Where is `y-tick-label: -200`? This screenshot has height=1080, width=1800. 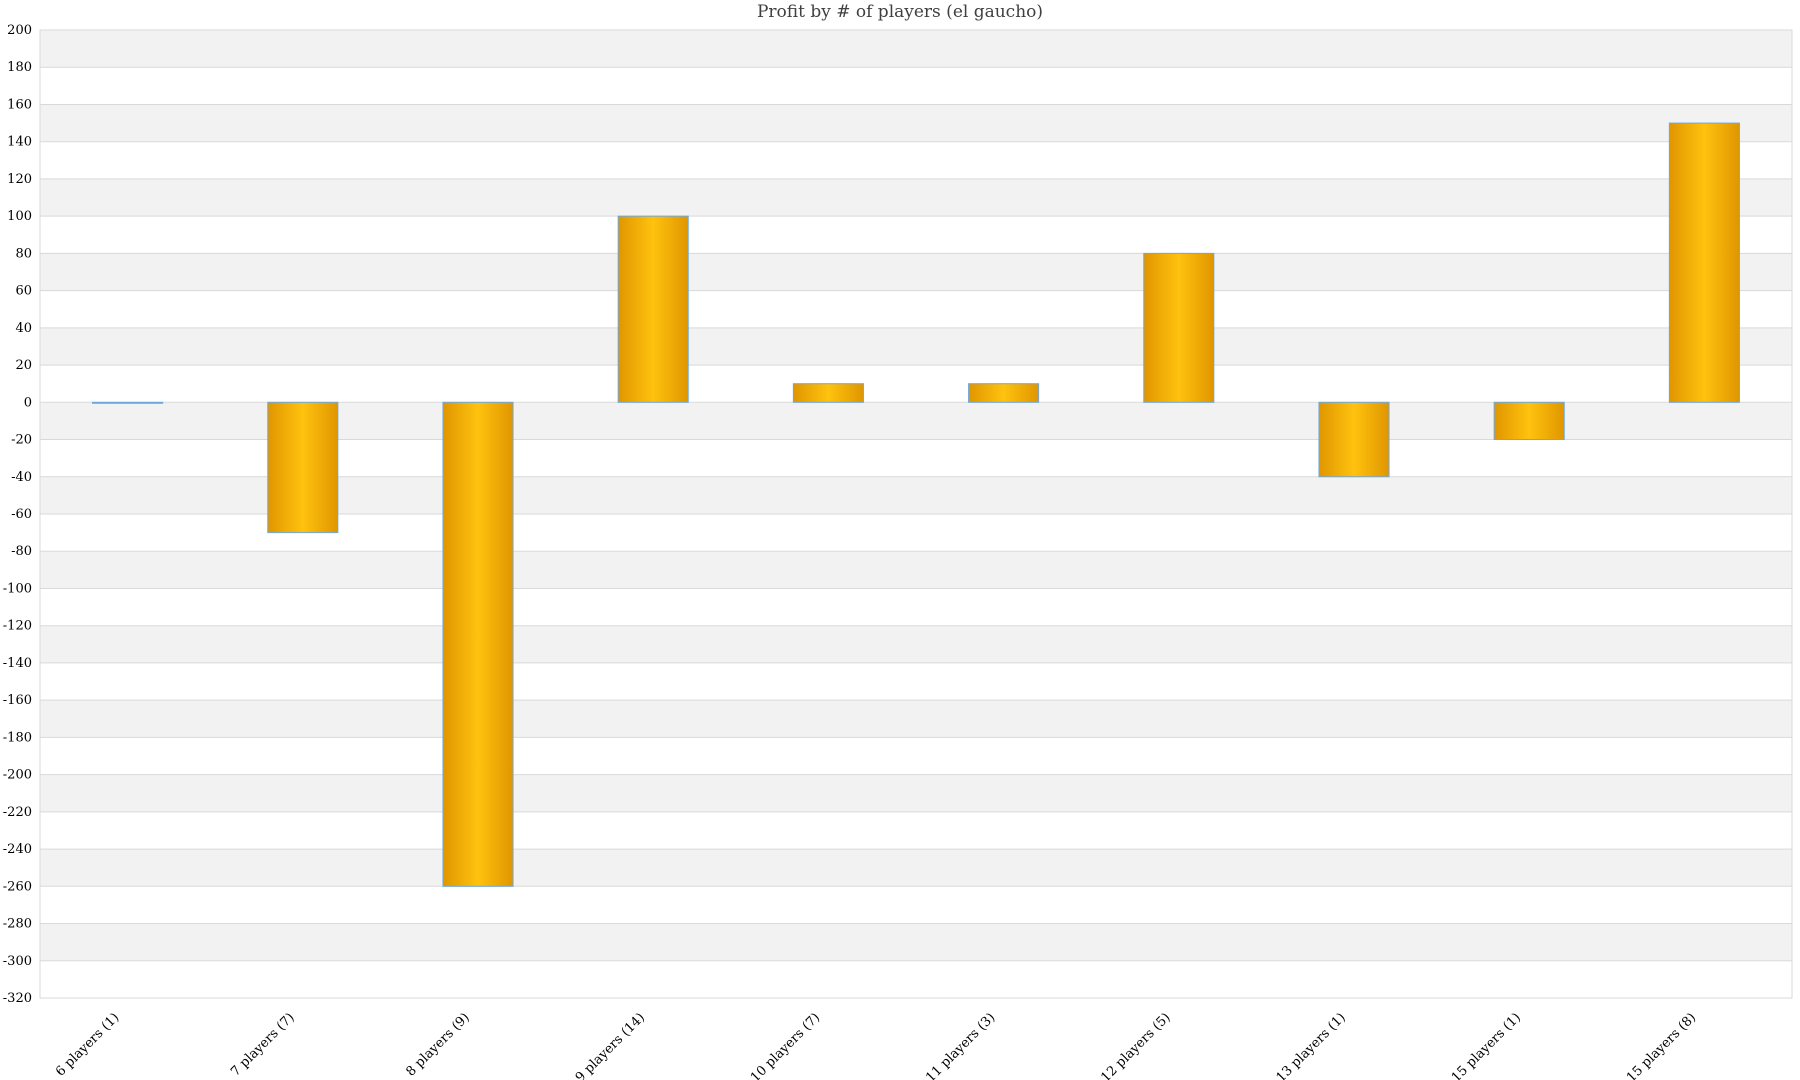
y-tick-label: -200 is located at coordinates (17, 775).